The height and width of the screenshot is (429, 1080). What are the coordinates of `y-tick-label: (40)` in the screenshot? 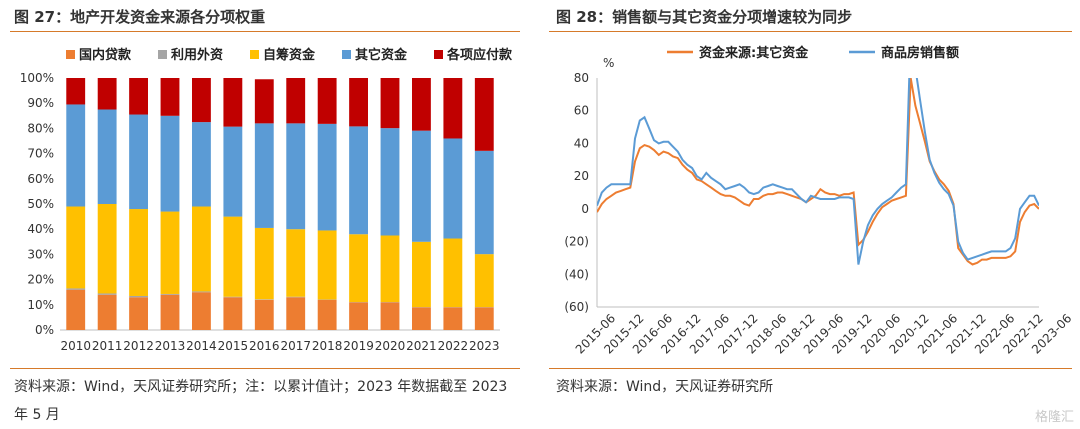 It's located at (576, 274).